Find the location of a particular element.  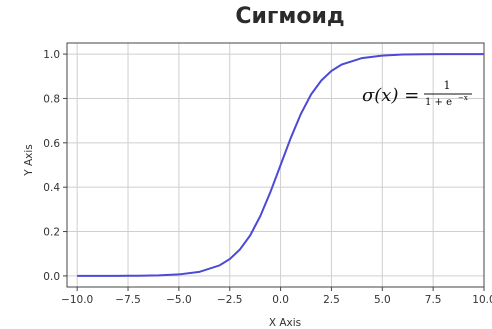

y-axis-label: Y Axis is located at coordinates (29, 160).